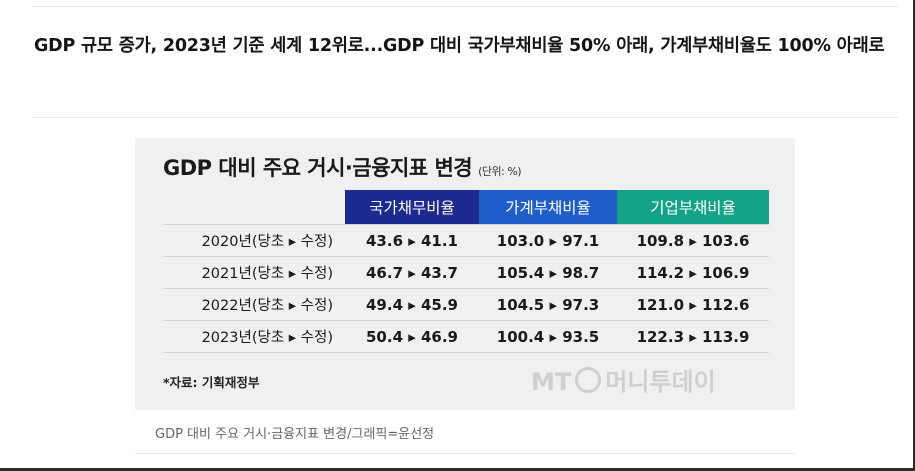 This screenshot has width=915, height=471. What do you see at coordinates (412, 304) in the screenshot?
I see `cell-national-debt: 49.4 ▸ 45.9` at bounding box center [412, 304].